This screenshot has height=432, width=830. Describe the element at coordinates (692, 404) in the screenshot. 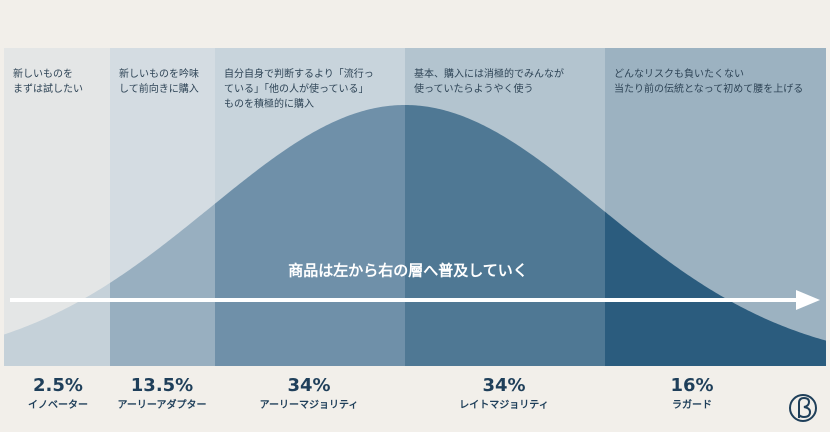

I see `segment-name: ラガード` at that location.